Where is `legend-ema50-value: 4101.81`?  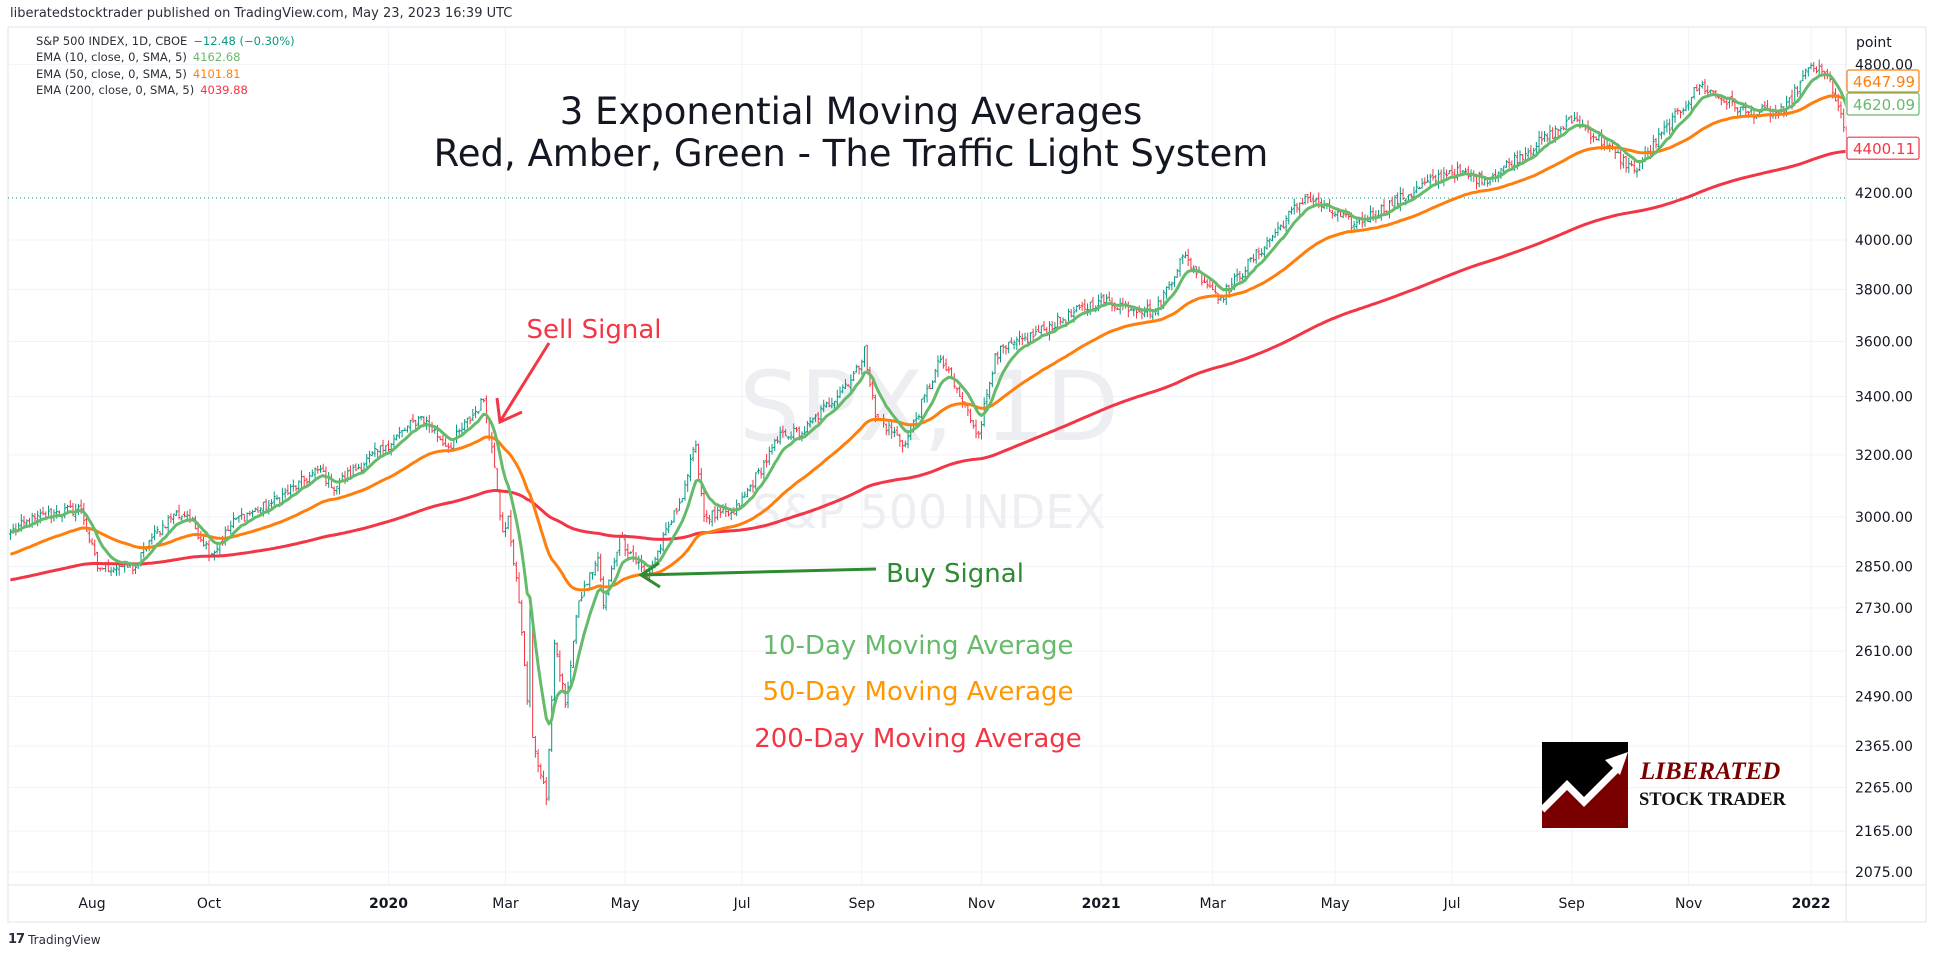
legend-ema50-value: 4101.81 is located at coordinates (216, 73).